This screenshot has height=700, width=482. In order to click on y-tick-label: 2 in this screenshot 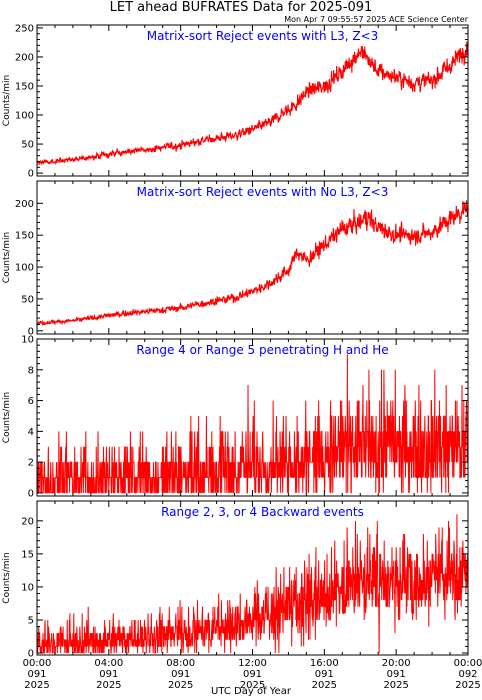, I will do `click(31, 463)`.